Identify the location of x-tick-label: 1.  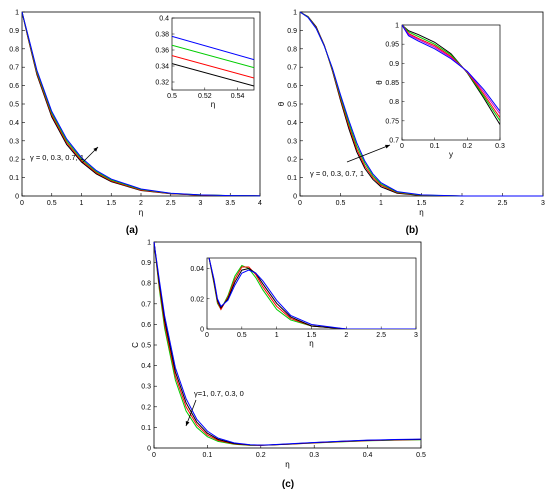
(82, 203).